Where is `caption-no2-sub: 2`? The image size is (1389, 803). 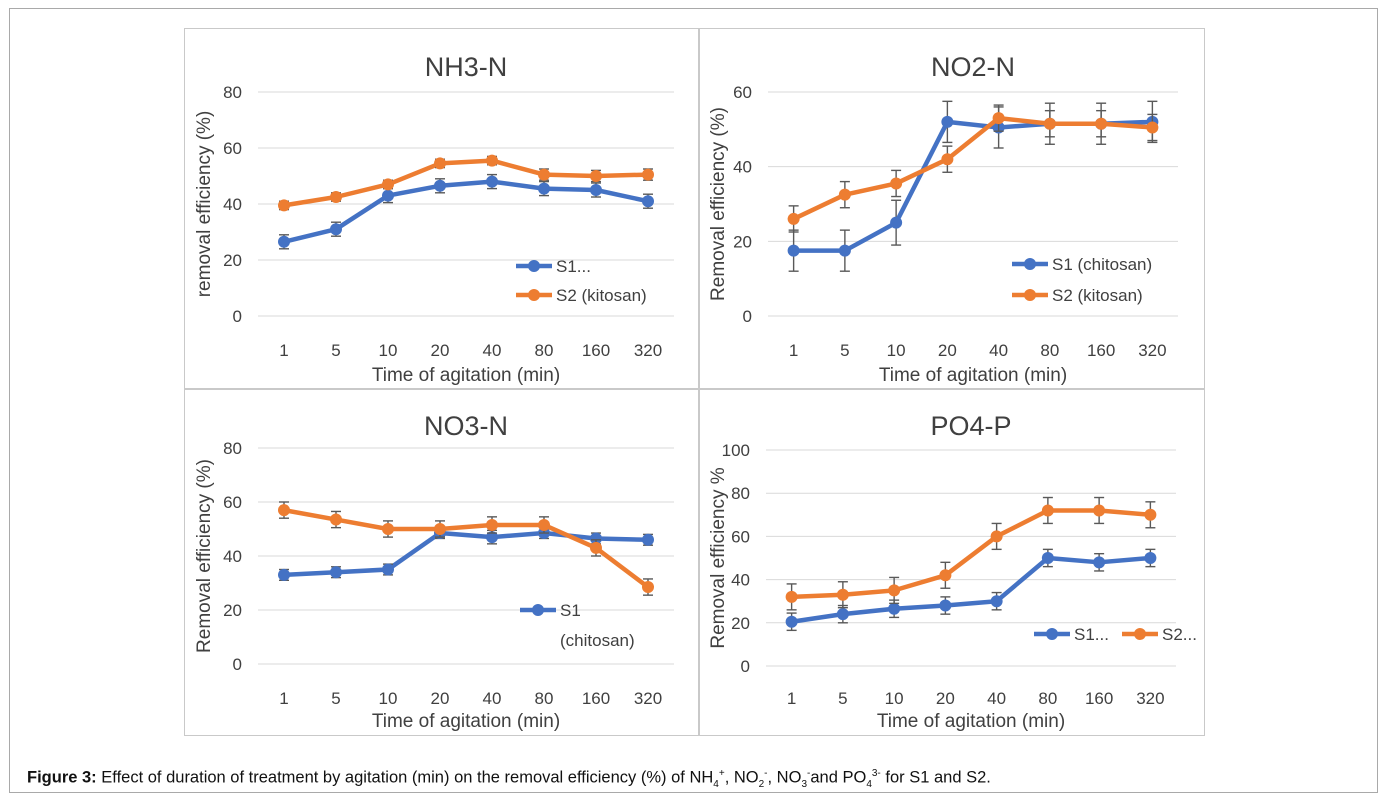 caption-no2-sub: 2 is located at coordinates (761, 784).